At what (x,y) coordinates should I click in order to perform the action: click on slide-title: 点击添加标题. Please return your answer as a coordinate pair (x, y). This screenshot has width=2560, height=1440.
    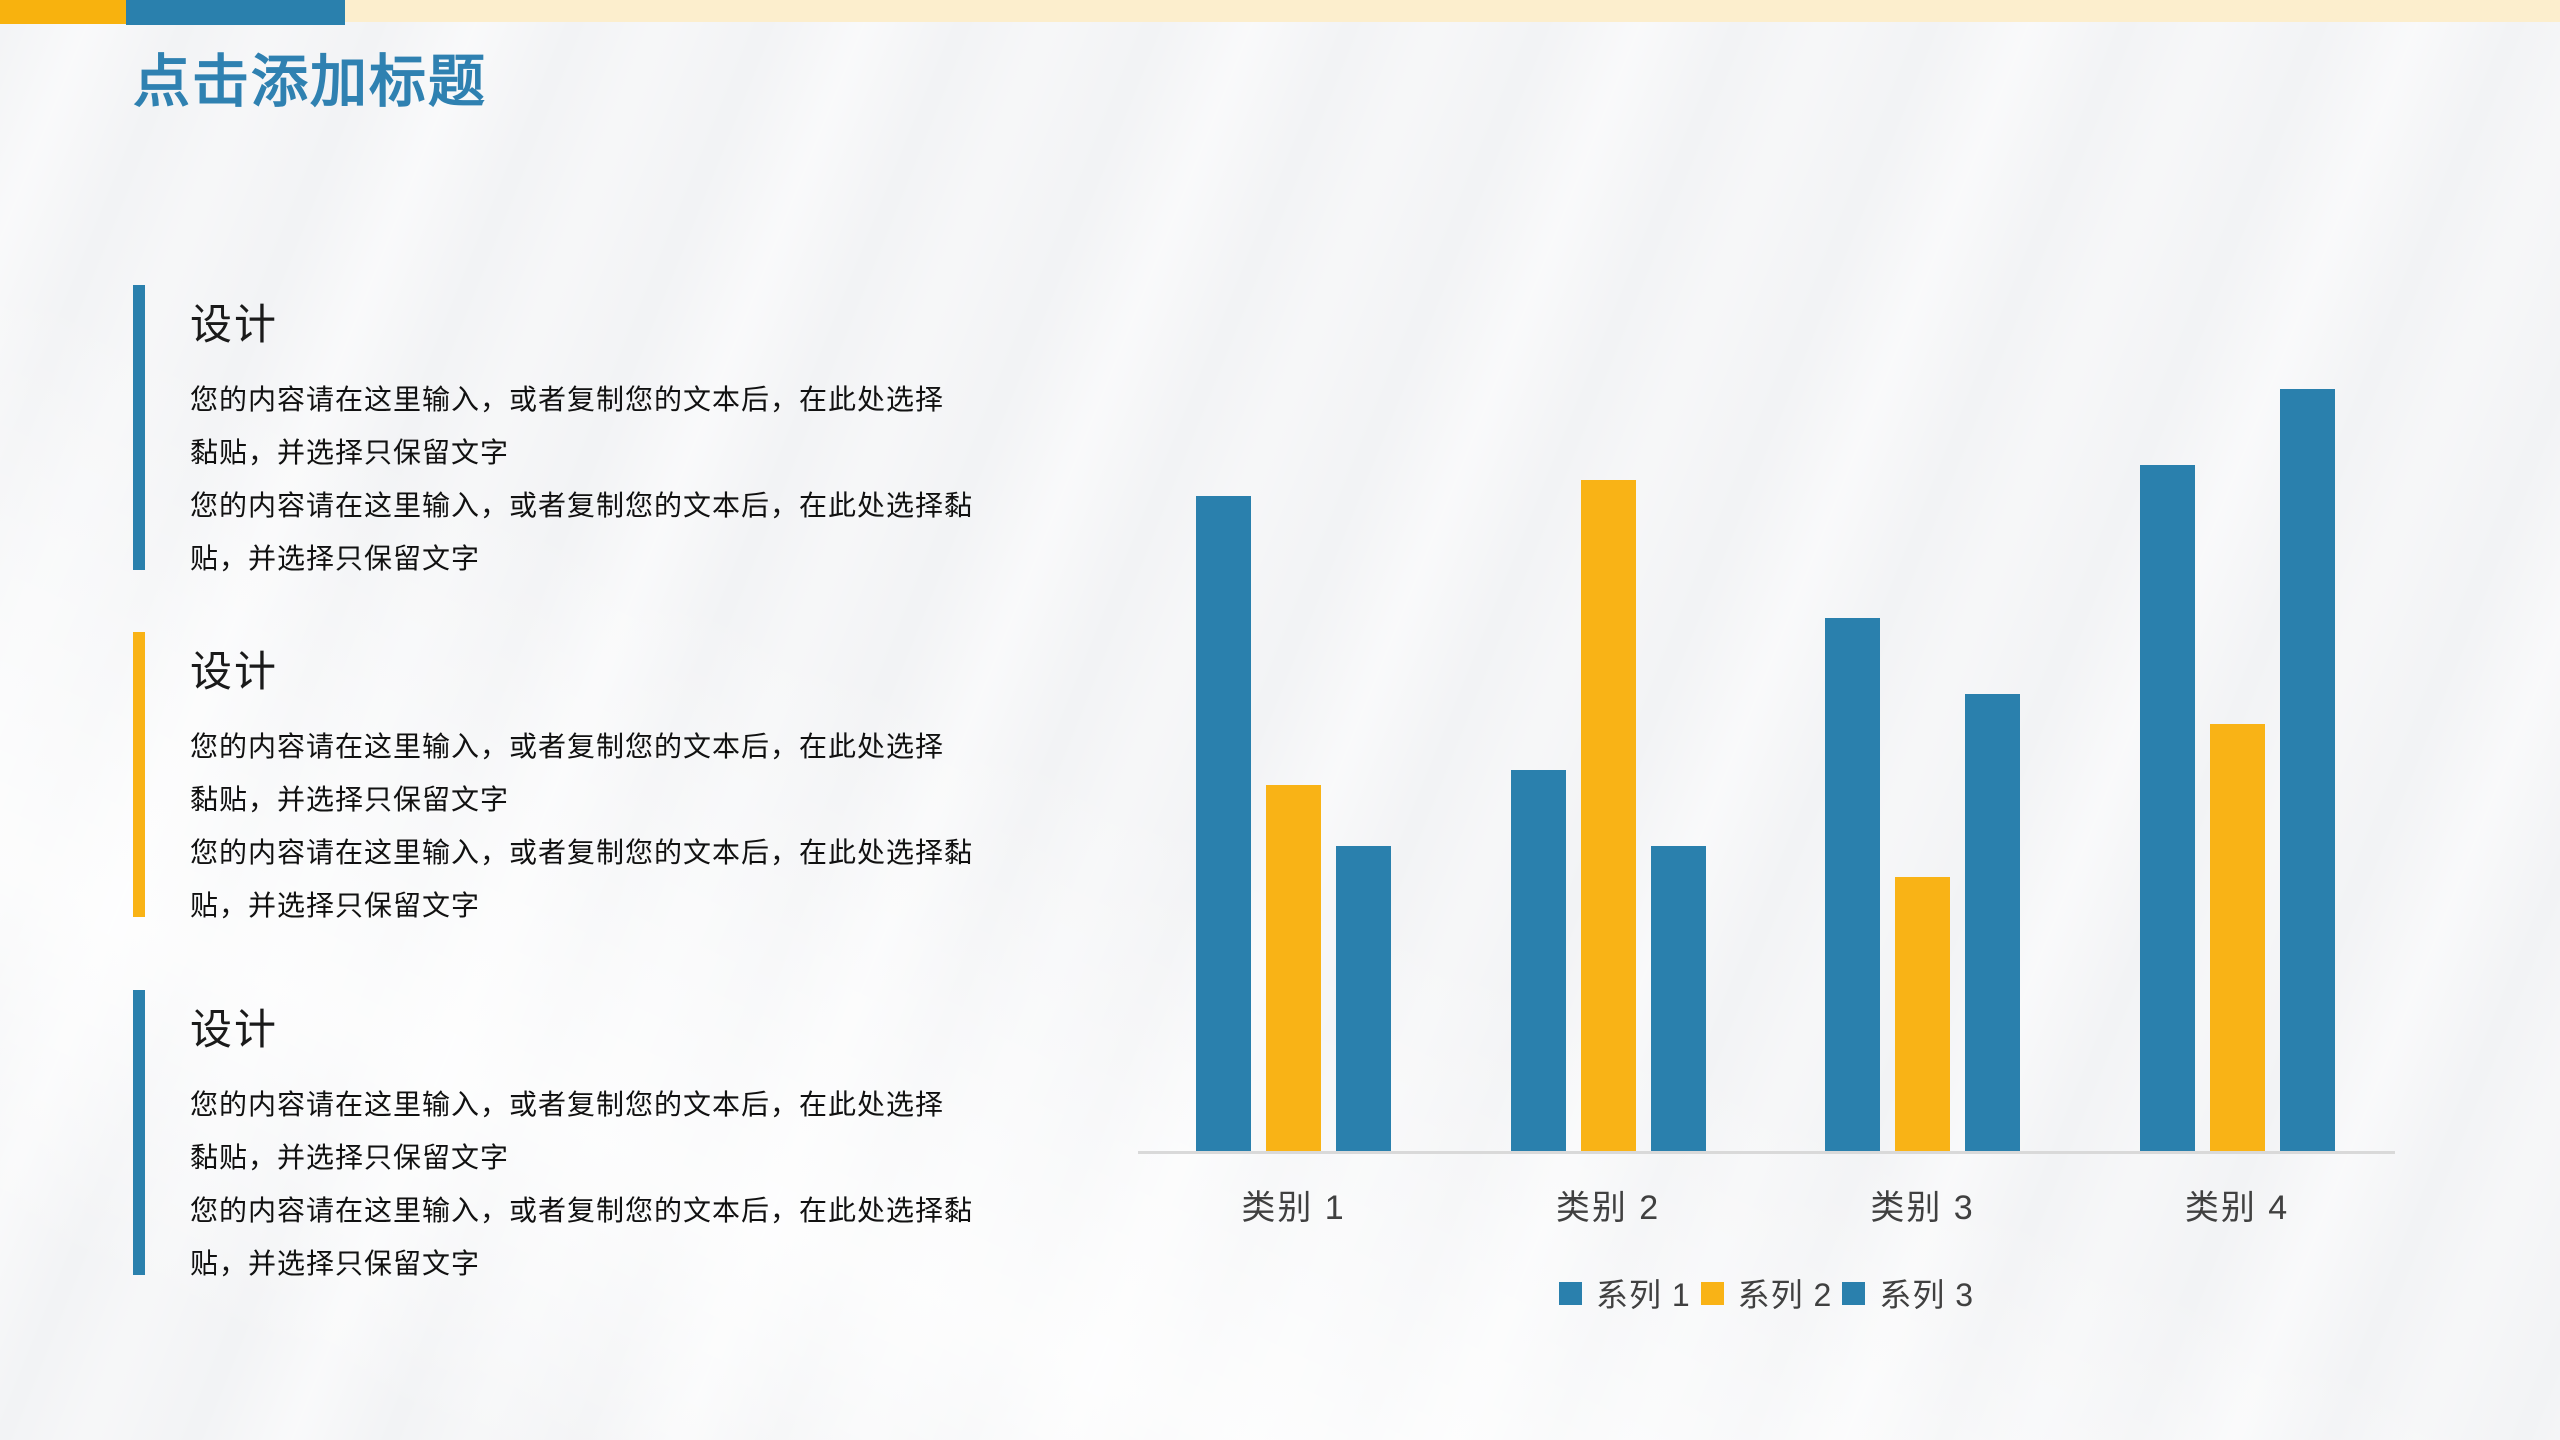
    Looking at the image, I should click on (310, 82).